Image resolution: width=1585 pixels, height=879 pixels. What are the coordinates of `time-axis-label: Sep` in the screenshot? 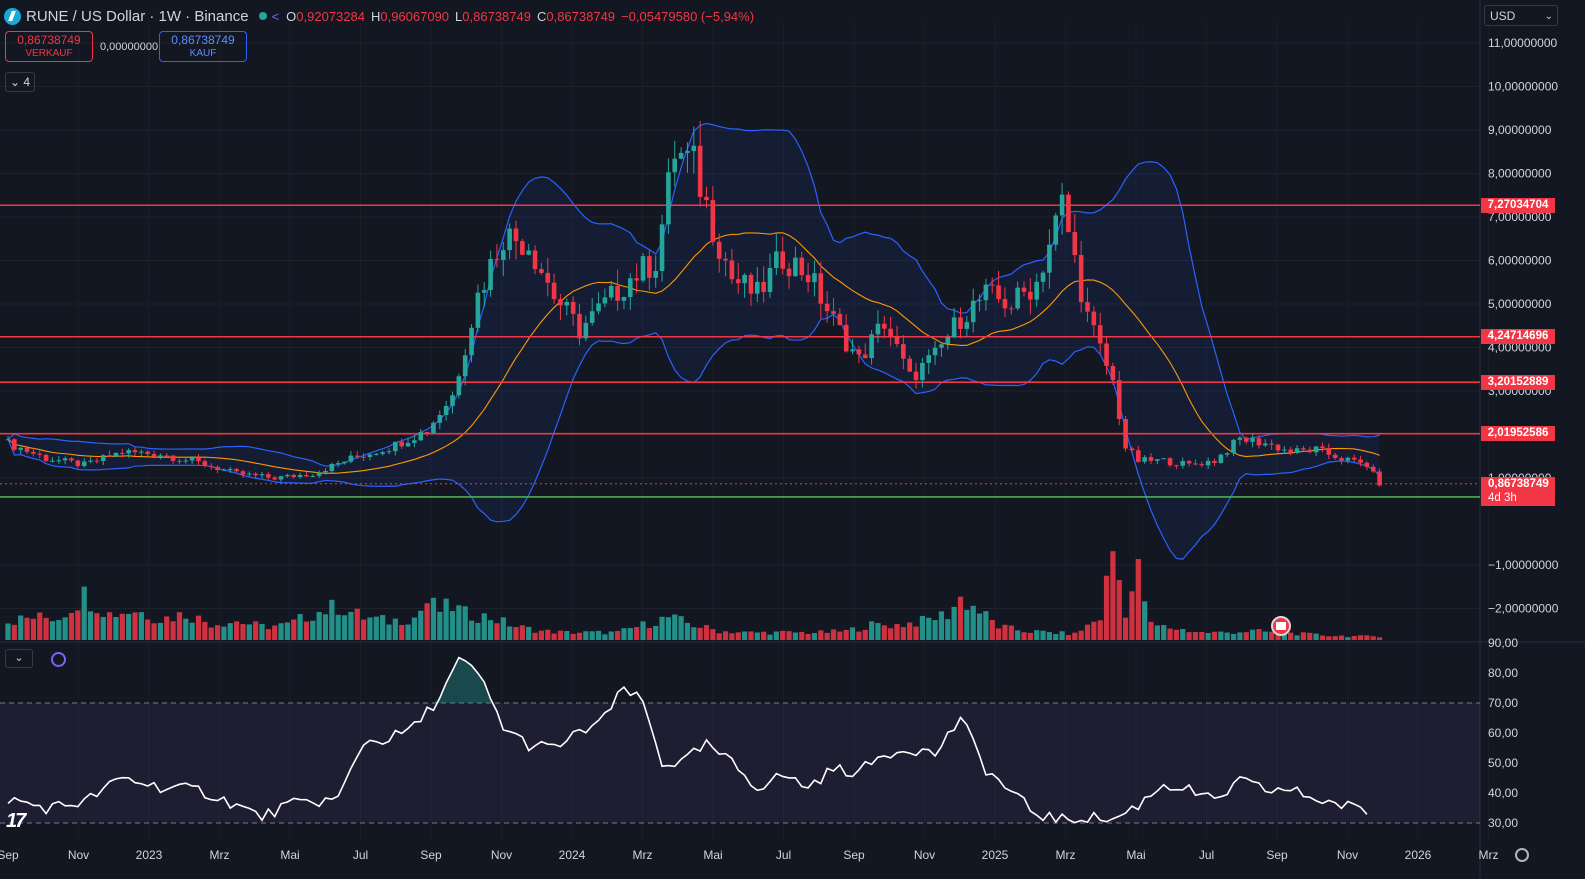 It's located at (9, 855).